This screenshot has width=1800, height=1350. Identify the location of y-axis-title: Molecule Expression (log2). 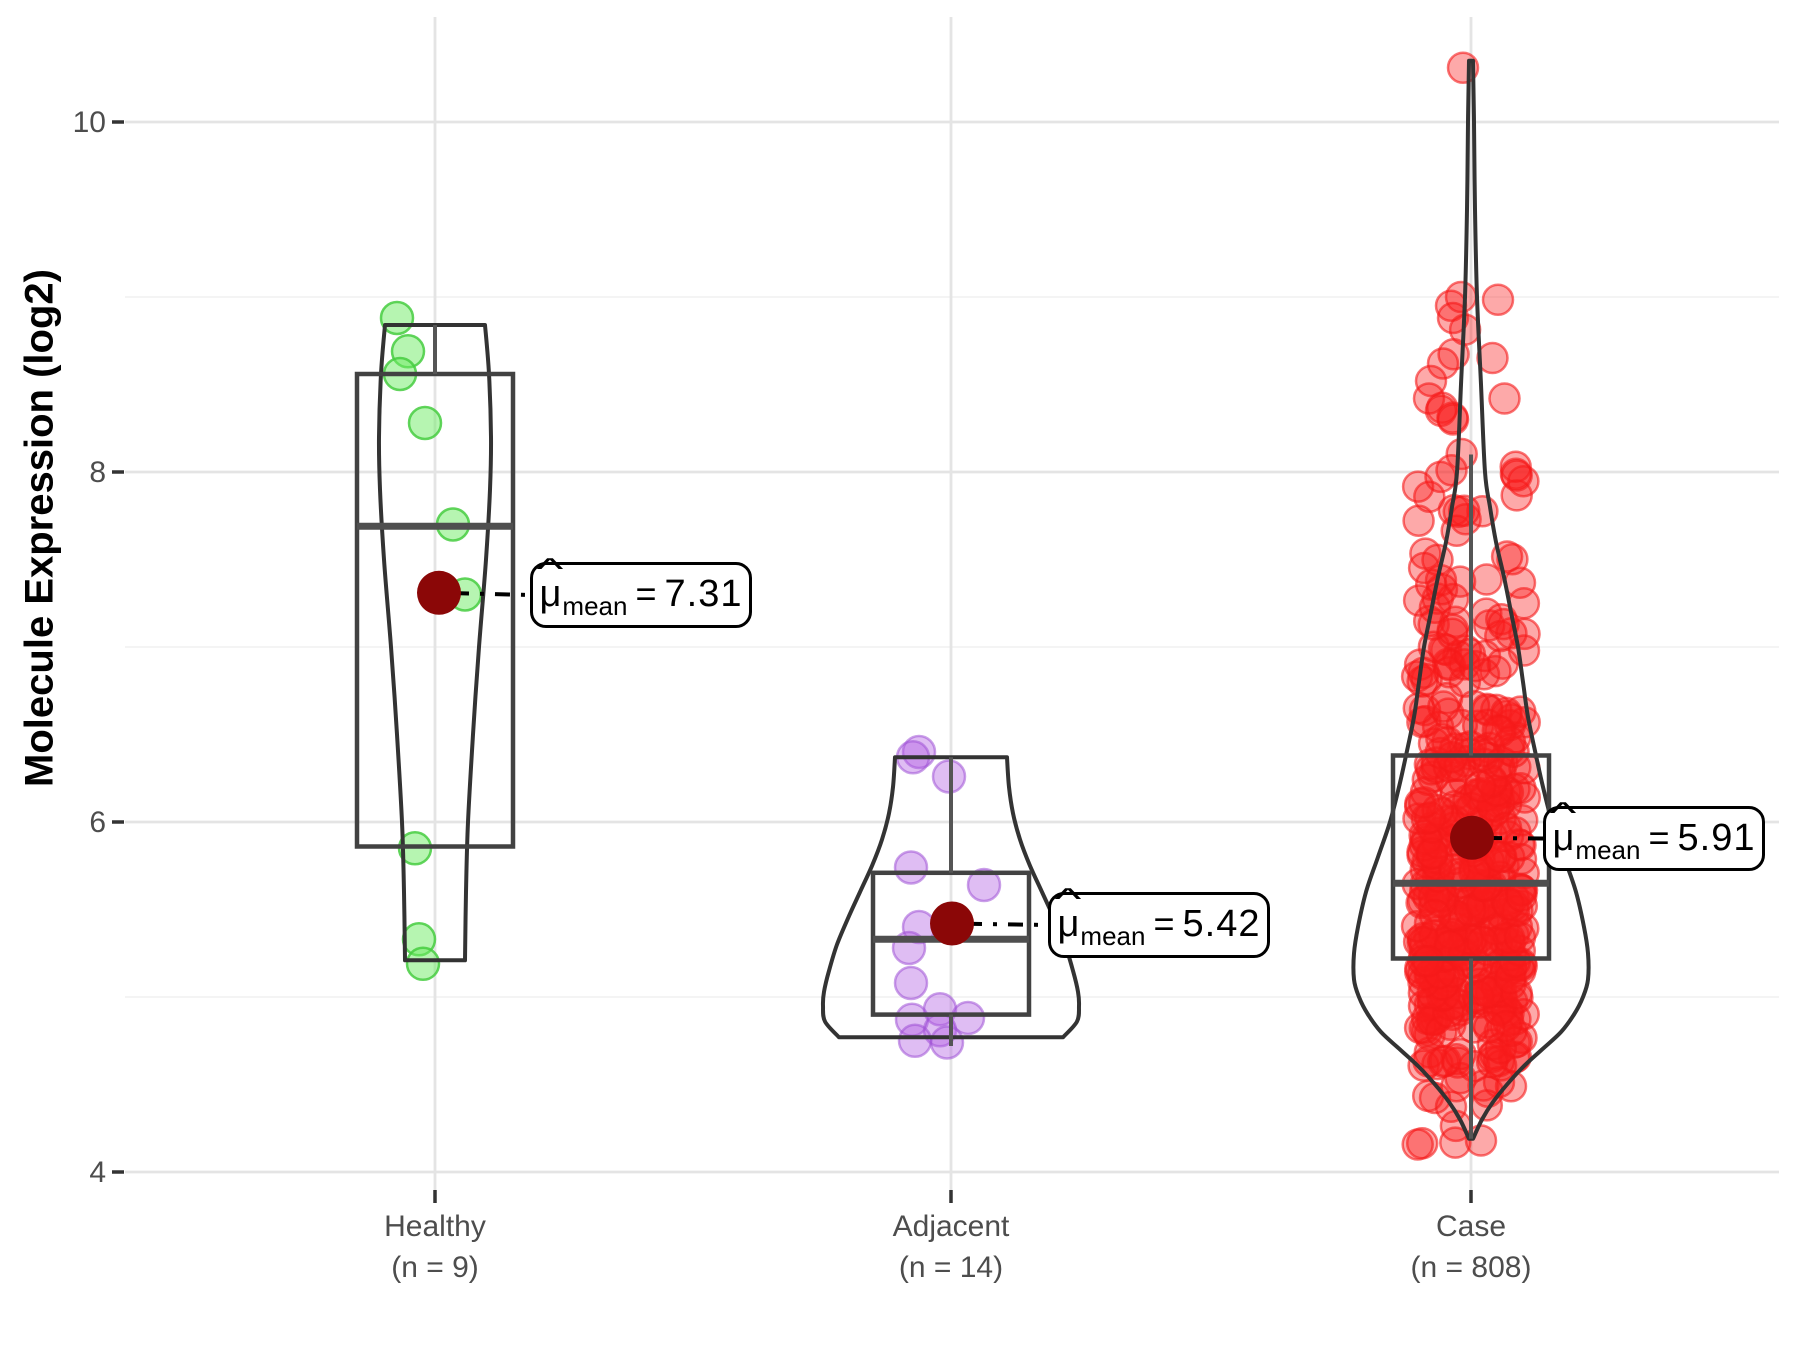
(39, 528).